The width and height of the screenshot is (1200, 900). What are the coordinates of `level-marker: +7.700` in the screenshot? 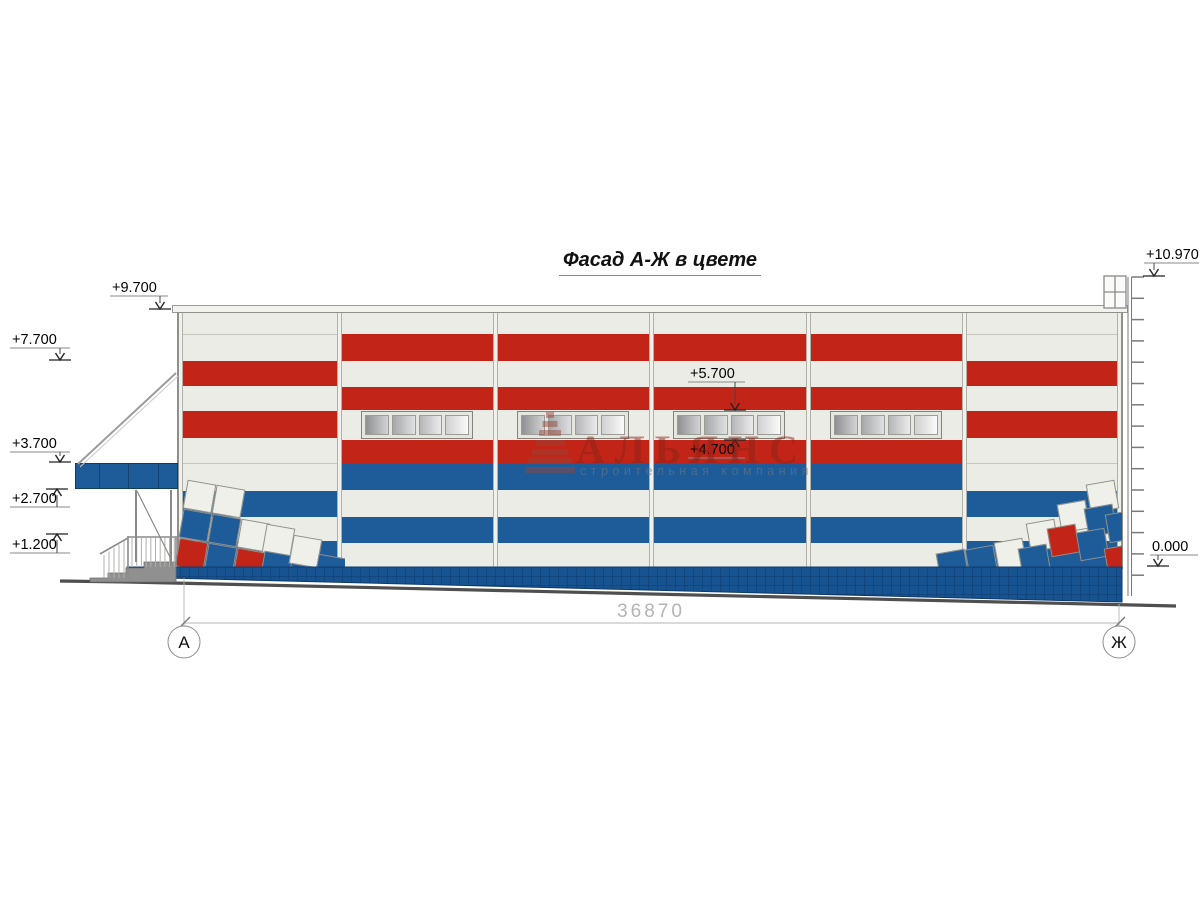 It's located at (40, 347).